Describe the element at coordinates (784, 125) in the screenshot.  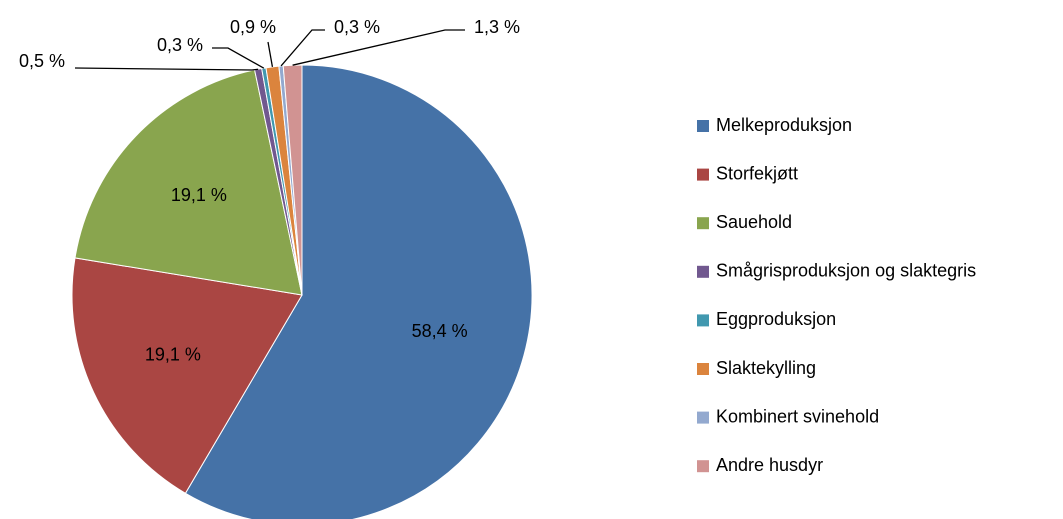
I see `legend-label: Melkeproduksjon` at that location.